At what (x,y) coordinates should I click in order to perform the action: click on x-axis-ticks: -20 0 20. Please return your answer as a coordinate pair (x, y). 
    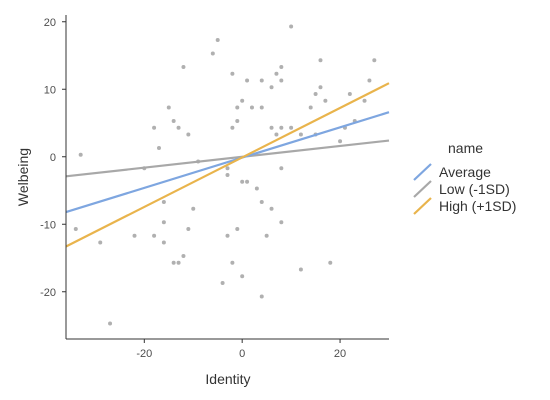
    Looking at the image, I should click on (241, 349).